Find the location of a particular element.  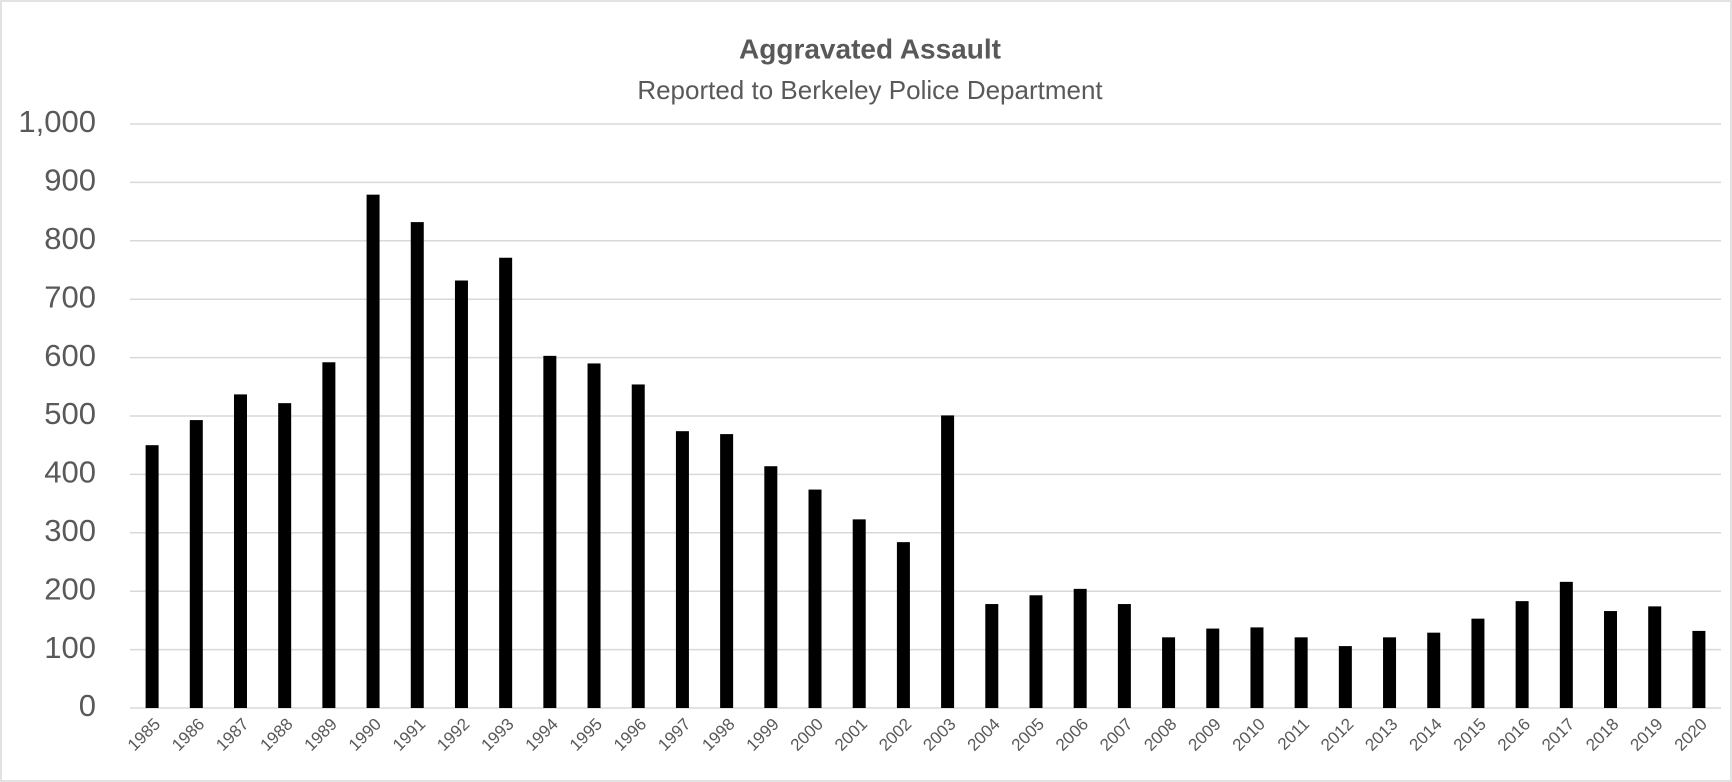

y-tick-label: 400 is located at coordinates (70, 472).